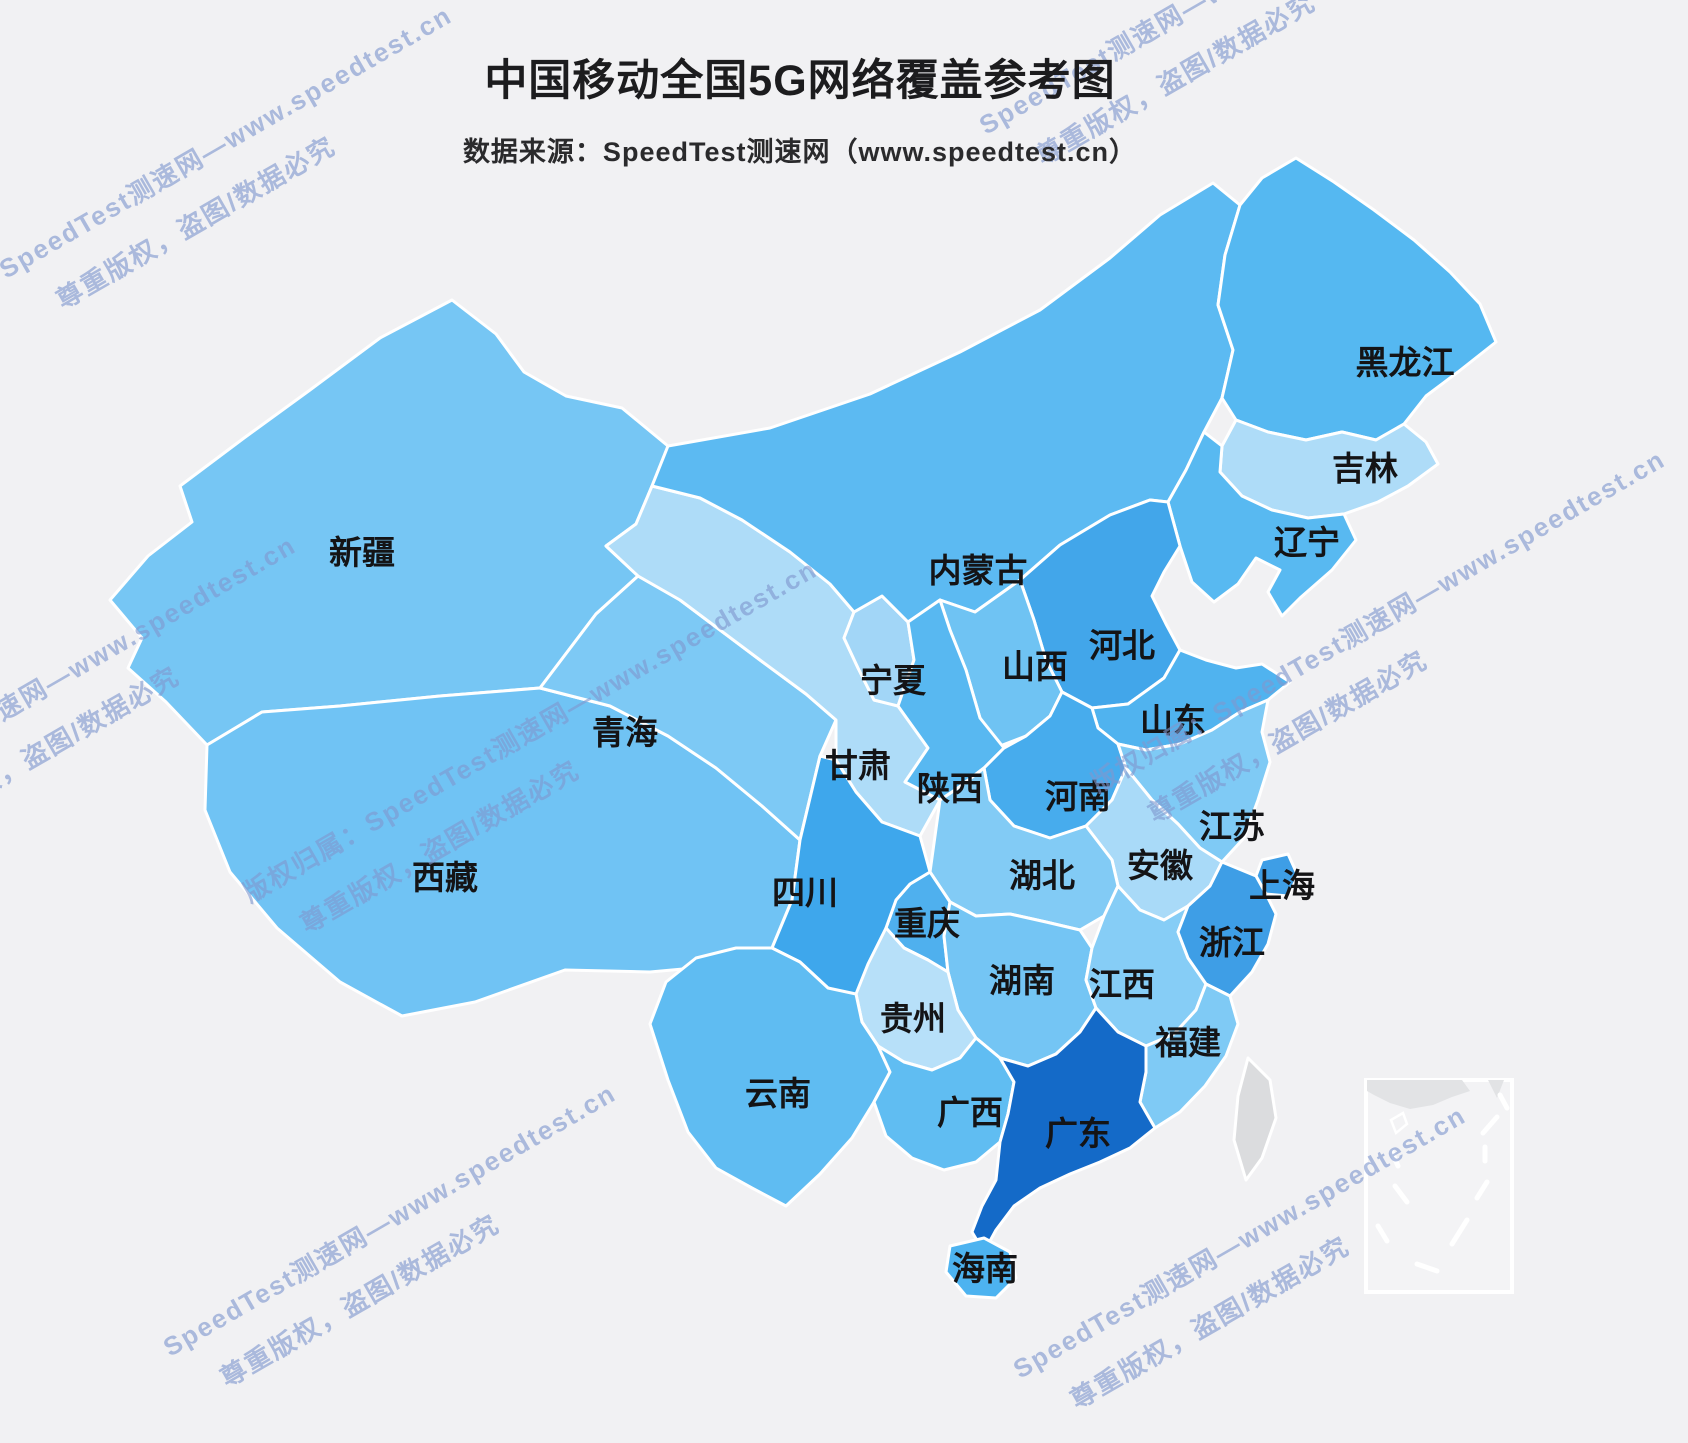 The image size is (1688, 1443). Describe the element at coordinates (1187, 1042) in the screenshot. I see `province-label-fujian: 福建` at that location.